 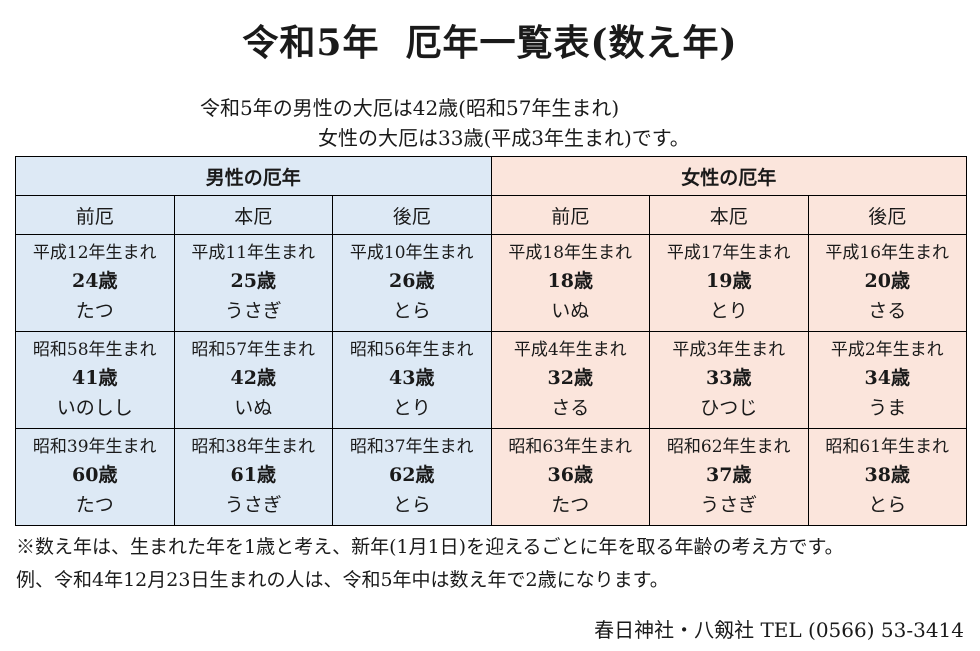 What do you see at coordinates (411, 447) in the screenshot?
I see `birth-year: 昭和37年生まれ` at bounding box center [411, 447].